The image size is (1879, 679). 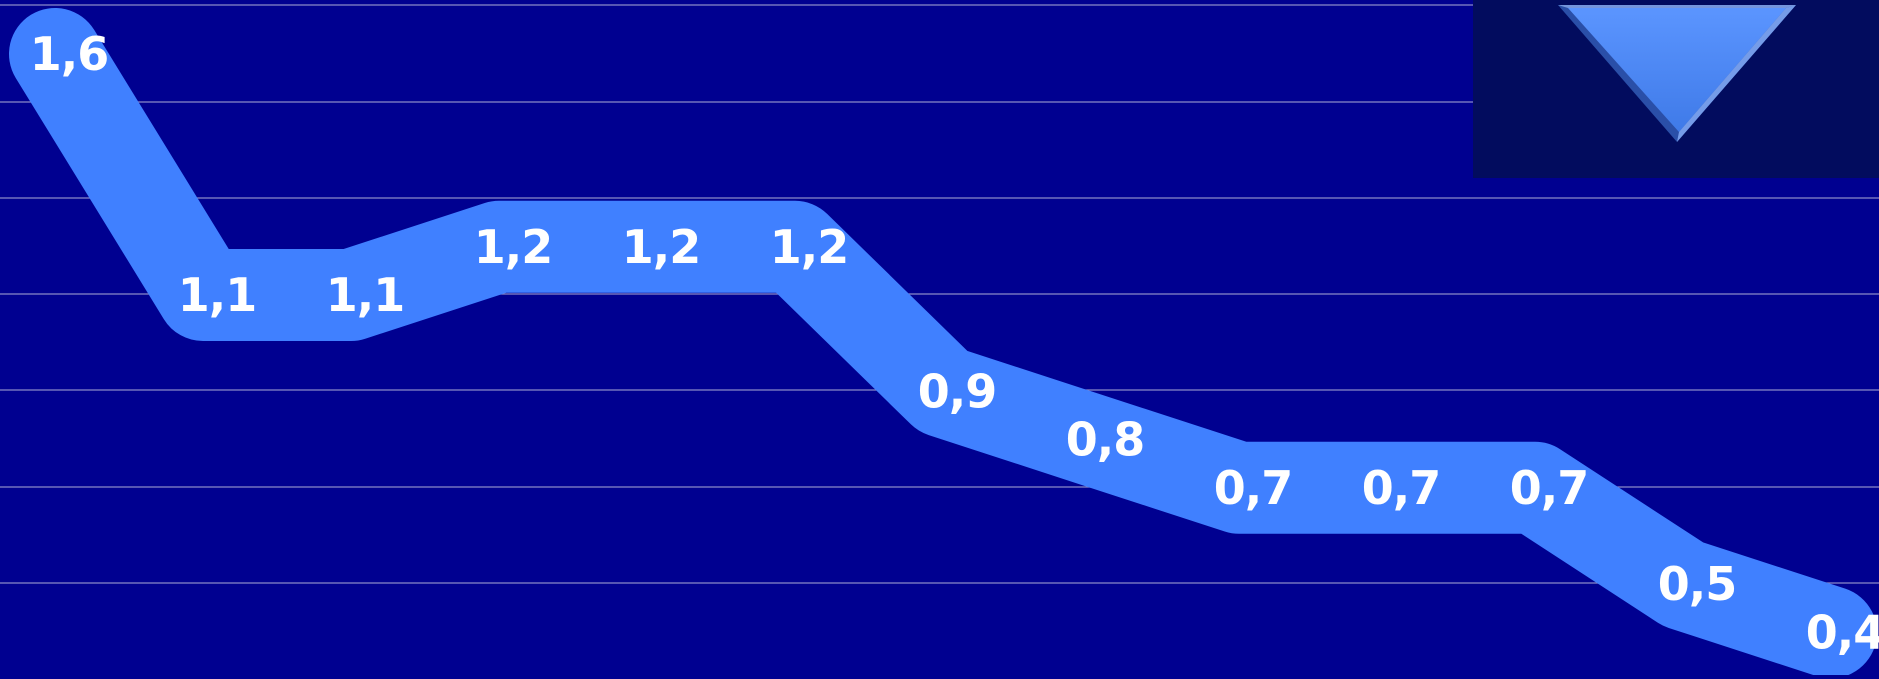 What do you see at coordinates (1105, 440) in the screenshot?
I see `data-label: 0,8` at bounding box center [1105, 440].